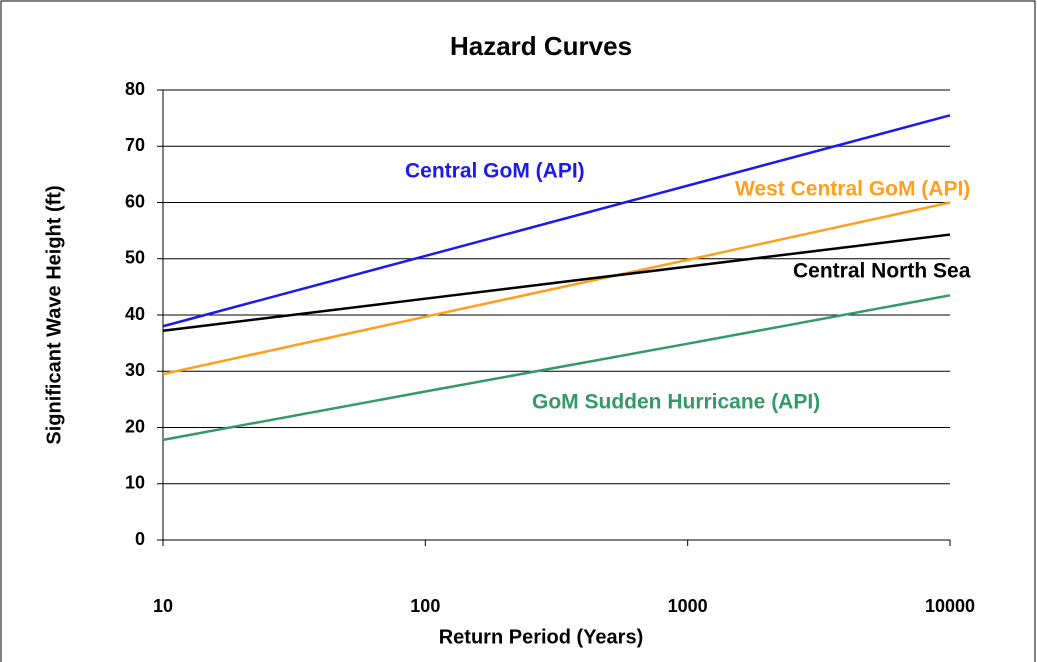 The width and height of the screenshot is (1037, 662). Describe the element at coordinates (541, 637) in the screenshot. I see `x-axis-label: Return Period (Years)` at that location.